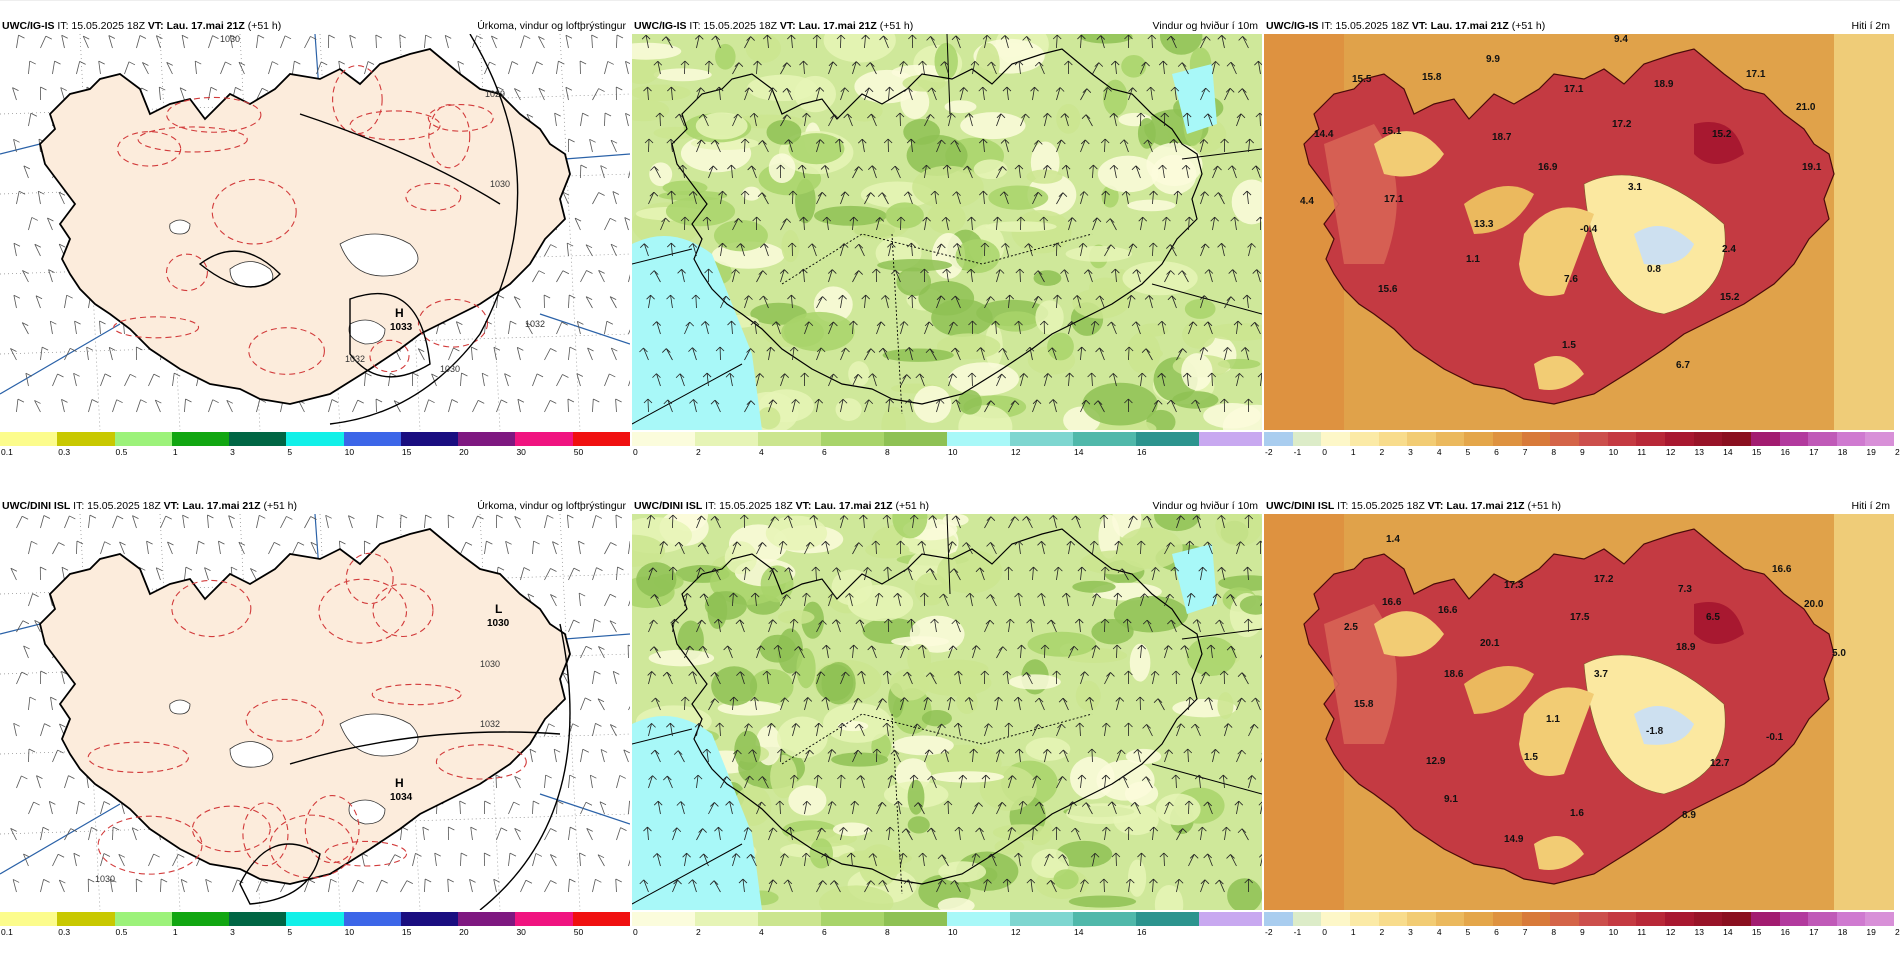 The width and height of the screenshot is (1900, 956). What do you see at coordinates (1842, 452) in the screenshot?
I see `colorbar-tick-label: 18` at bounding box center [1842, 452].